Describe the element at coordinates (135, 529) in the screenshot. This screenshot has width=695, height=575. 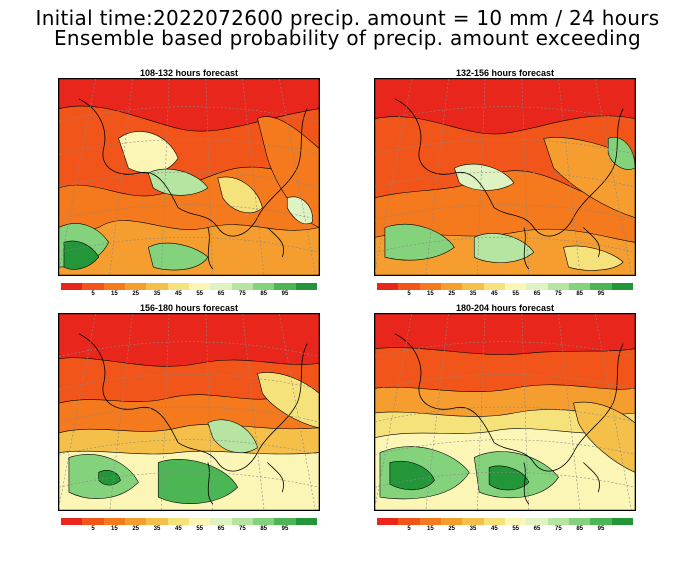
I see `colorbar-tick-label: 25` at that location.